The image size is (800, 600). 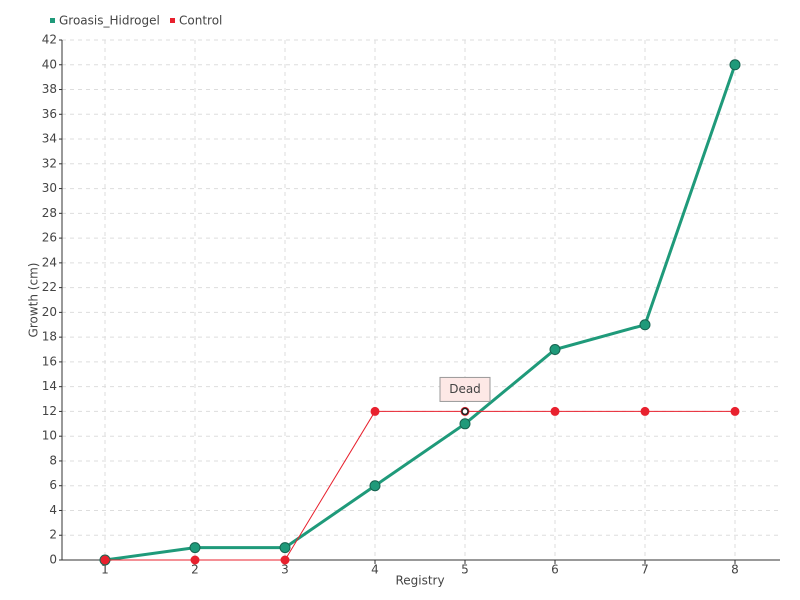 What do you see at coordinates (105, 570) in the screenshot?
I see `x-tick-label: 1` at bounding box center [105, 570].